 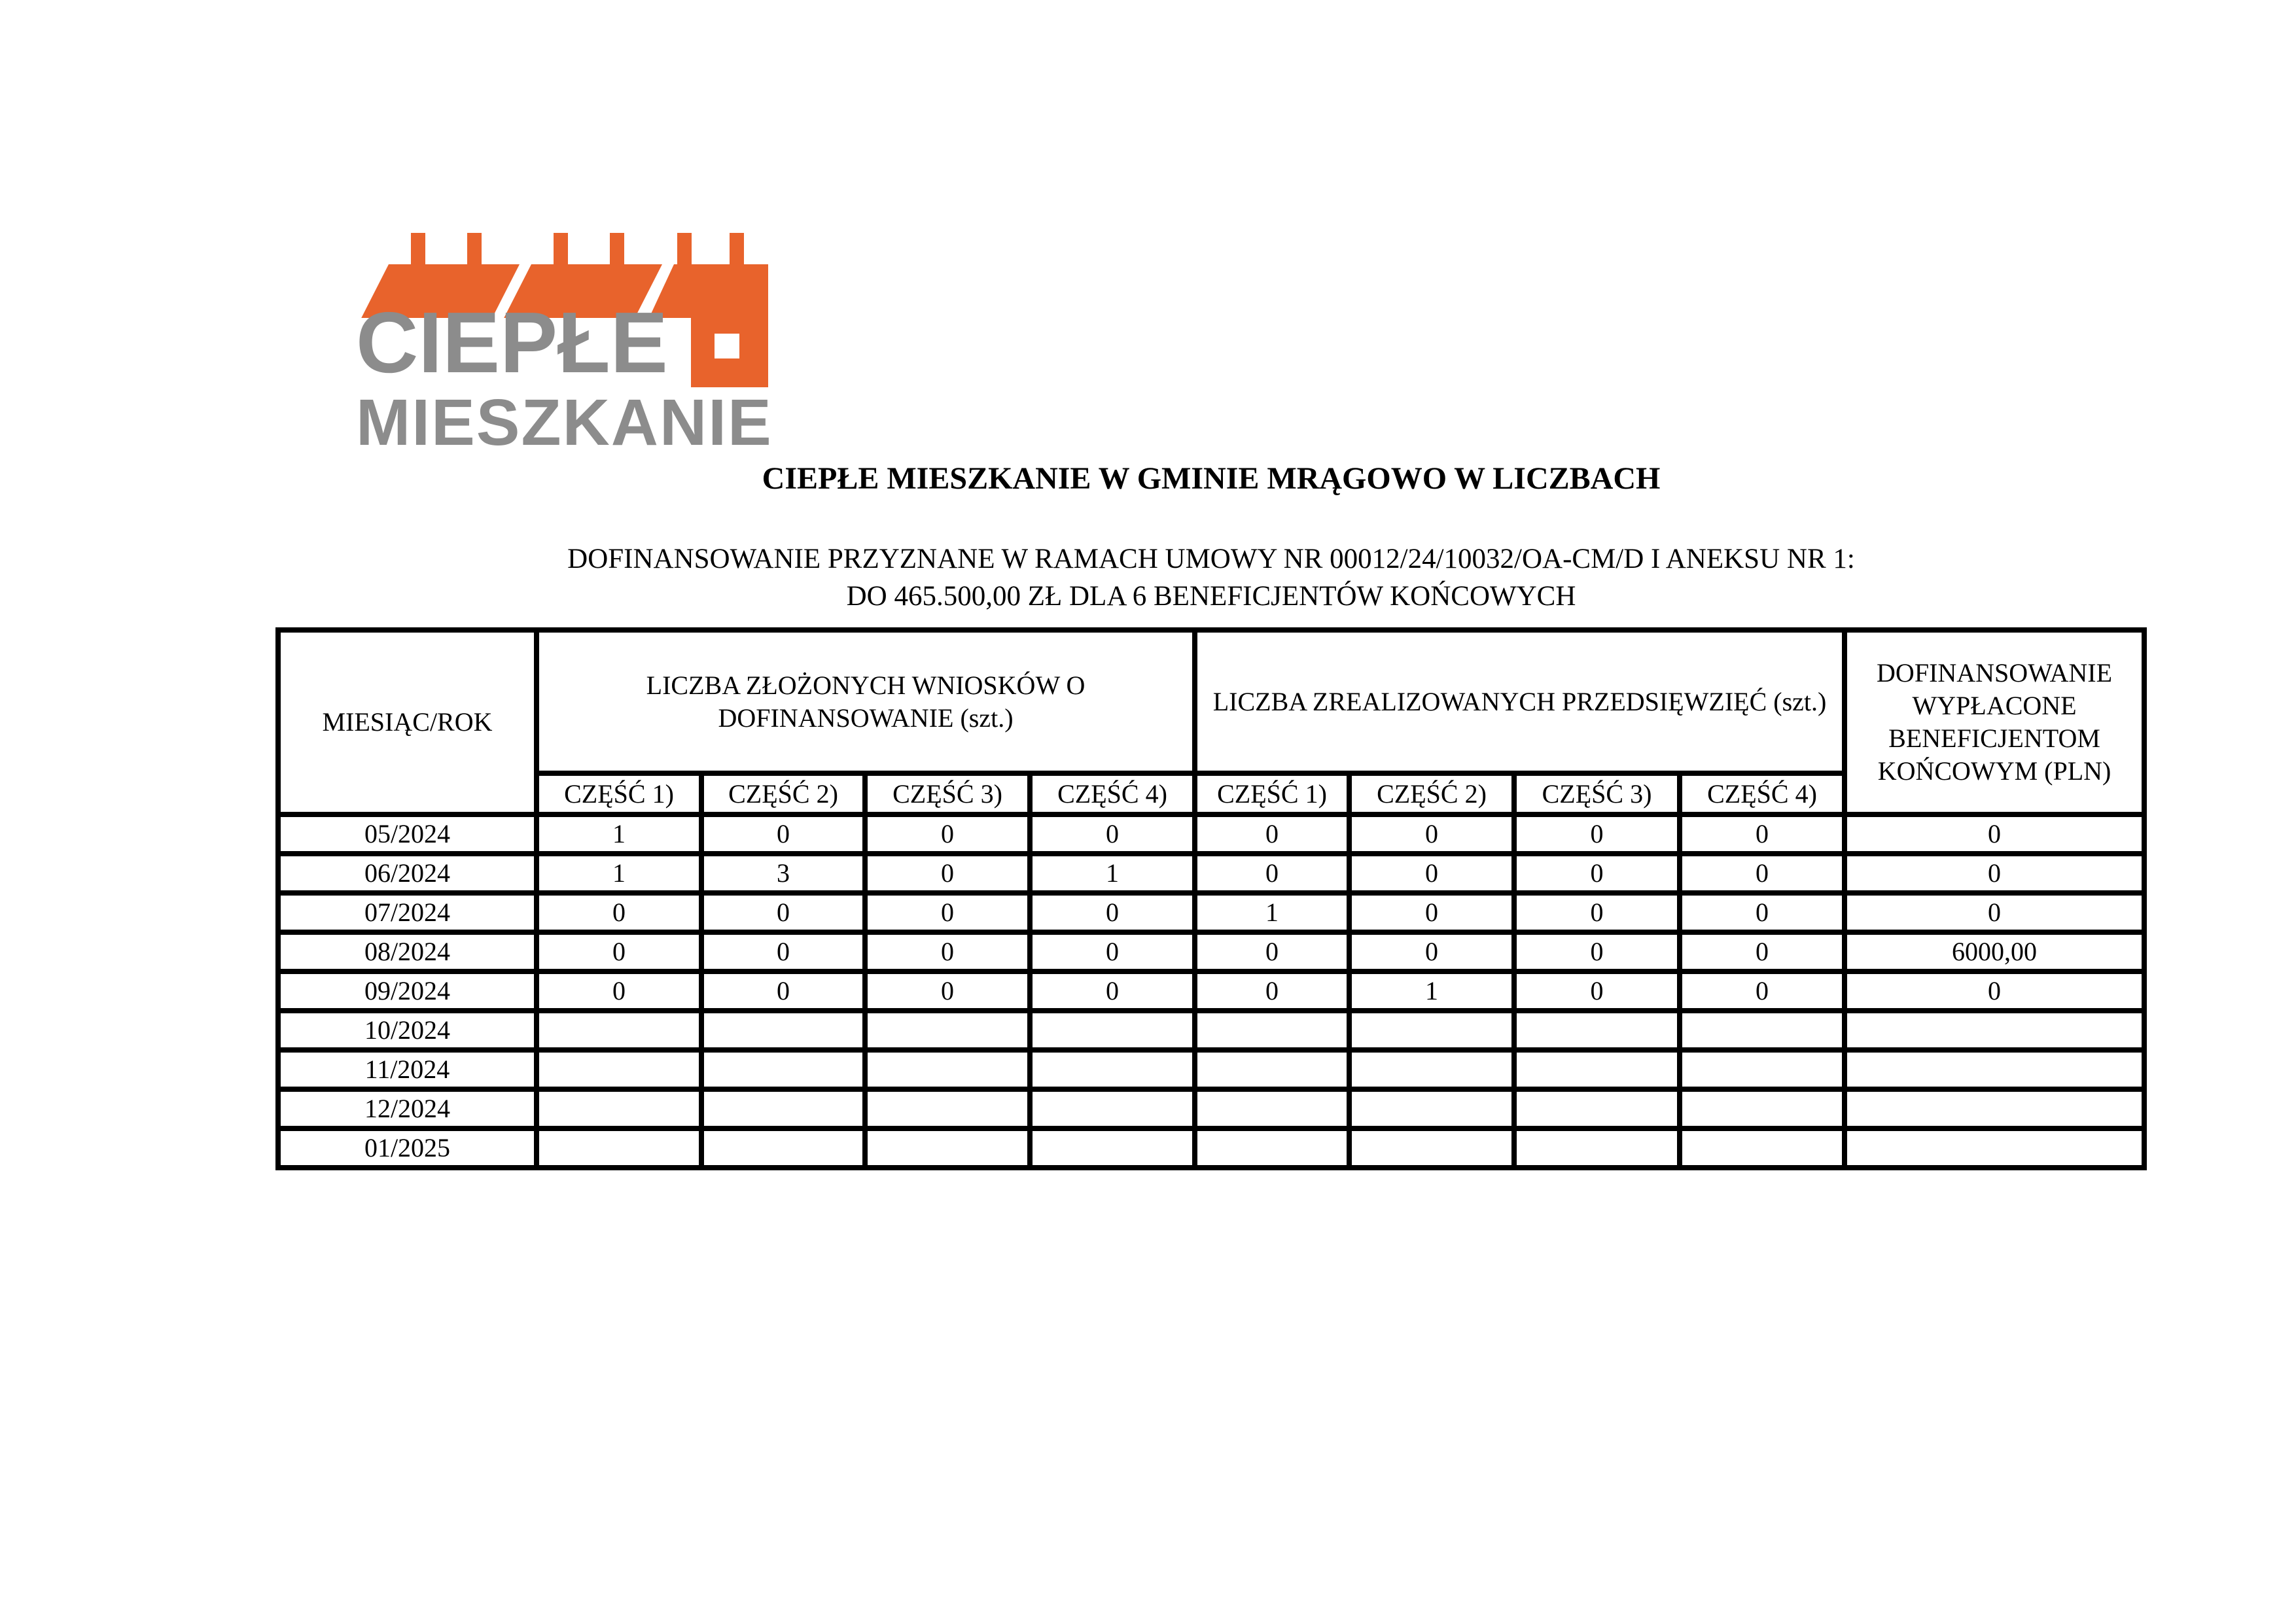 I want to click on month-cell: 09/2024, so click(x=407, y=991).